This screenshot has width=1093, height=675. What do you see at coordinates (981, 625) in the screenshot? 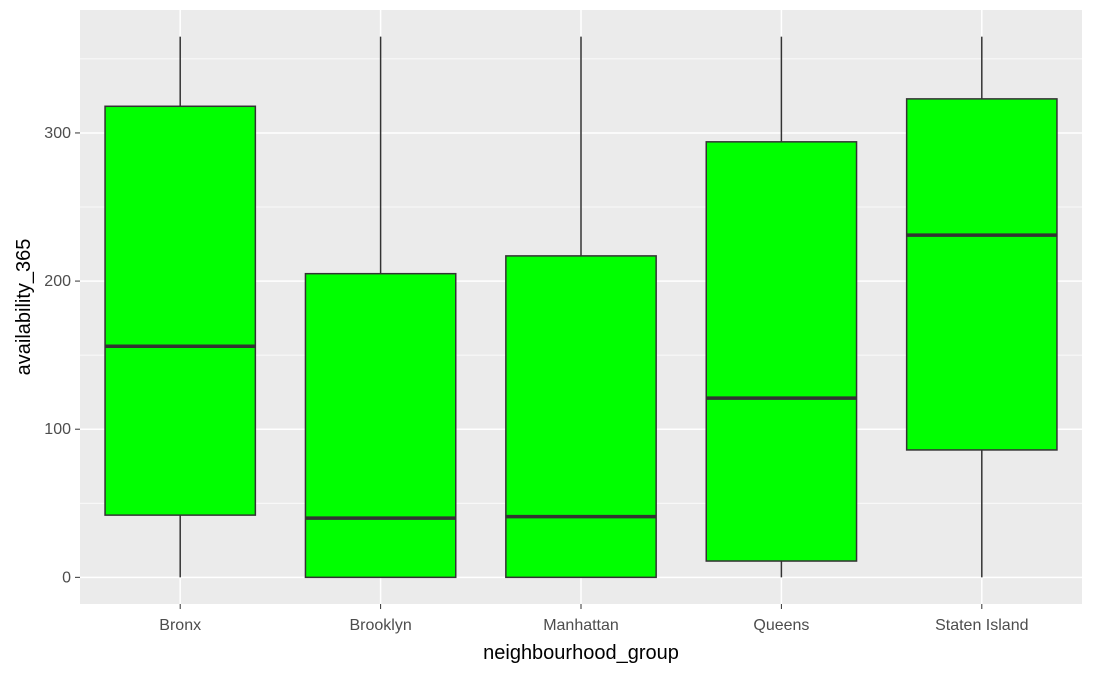
I see `x-tick-label: Staten Island` at bounding box center [981, 625].